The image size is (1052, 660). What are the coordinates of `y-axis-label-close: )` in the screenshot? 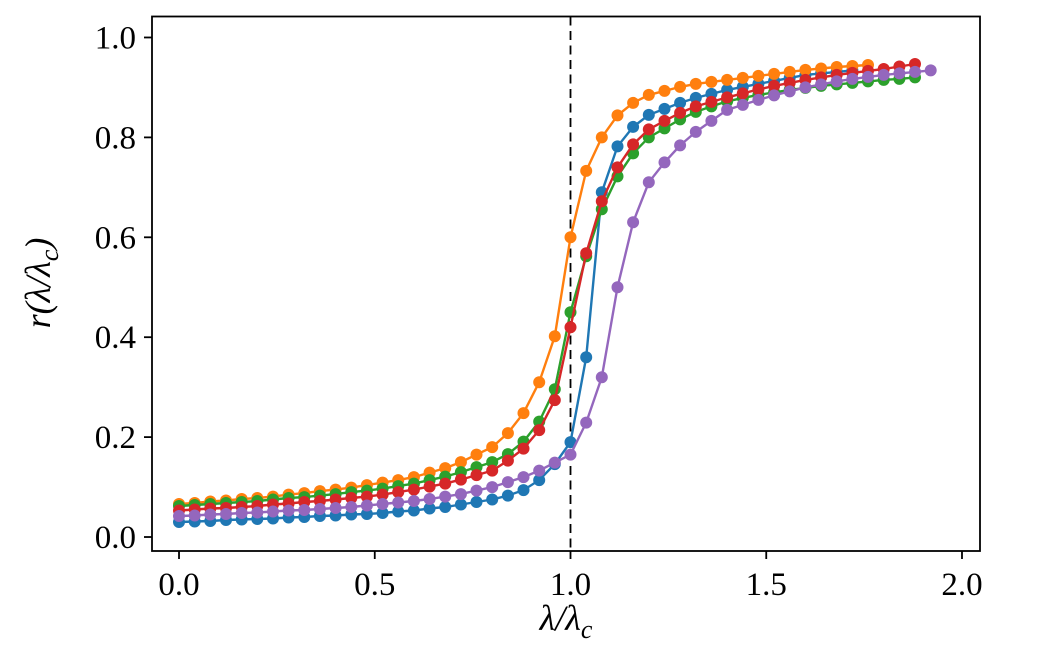 It's located at (38, 243).